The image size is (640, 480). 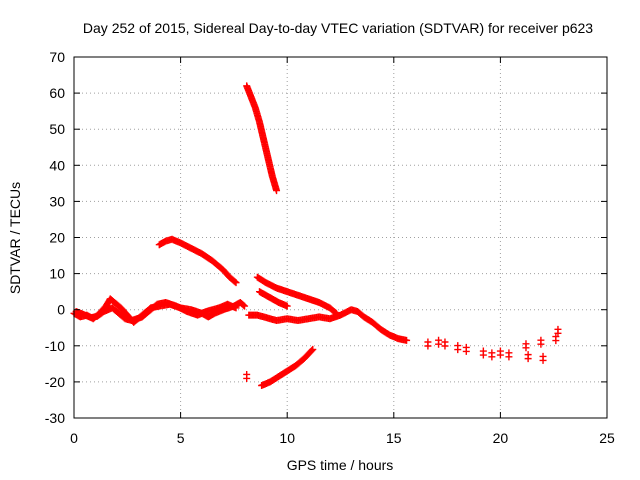 What do you see at coordinates (57, 129) in the screenshot?
I see `y-tick-label: 50` at bounding box center [57, 129].